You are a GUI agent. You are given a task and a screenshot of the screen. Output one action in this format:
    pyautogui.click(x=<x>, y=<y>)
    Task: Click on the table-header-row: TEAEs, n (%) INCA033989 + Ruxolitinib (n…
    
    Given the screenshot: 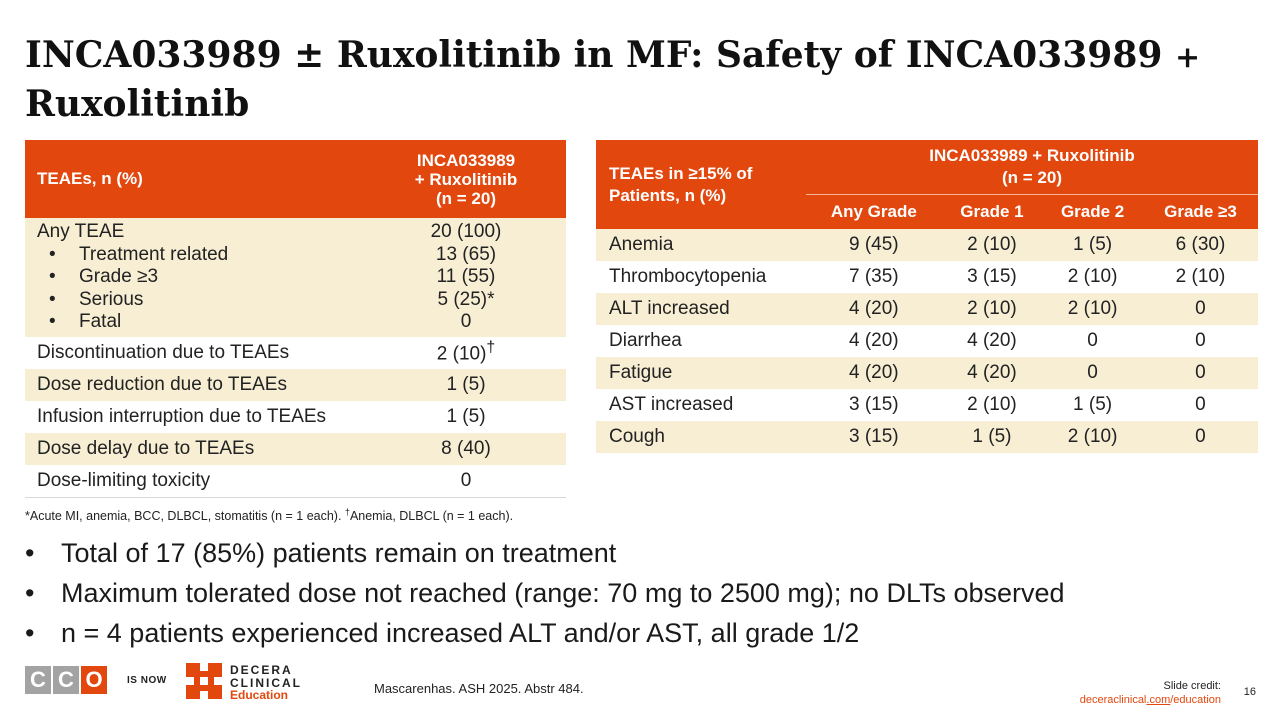 What is the action you would take?
    pyautogui.click(x=295, y=179)
    